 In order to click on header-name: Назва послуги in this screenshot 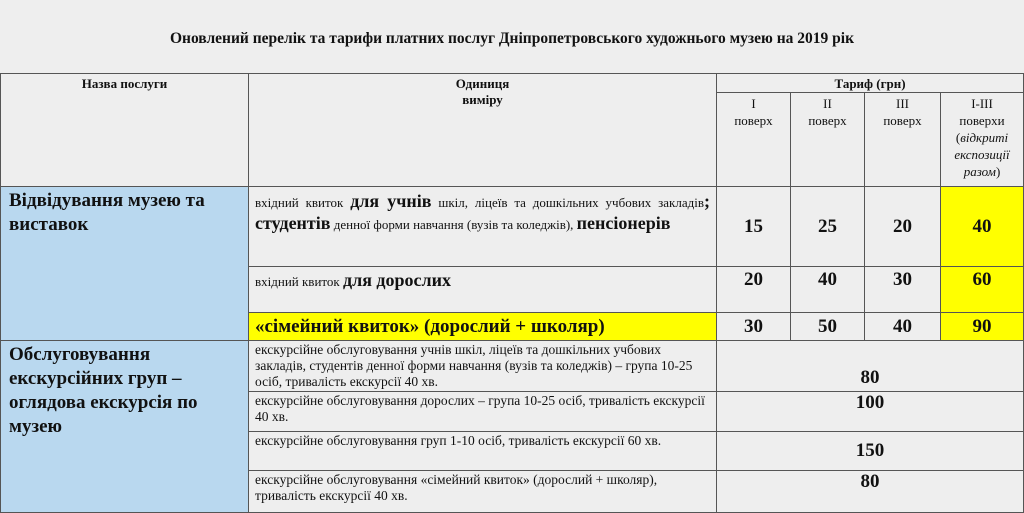, I will do `click(124, 130)`.